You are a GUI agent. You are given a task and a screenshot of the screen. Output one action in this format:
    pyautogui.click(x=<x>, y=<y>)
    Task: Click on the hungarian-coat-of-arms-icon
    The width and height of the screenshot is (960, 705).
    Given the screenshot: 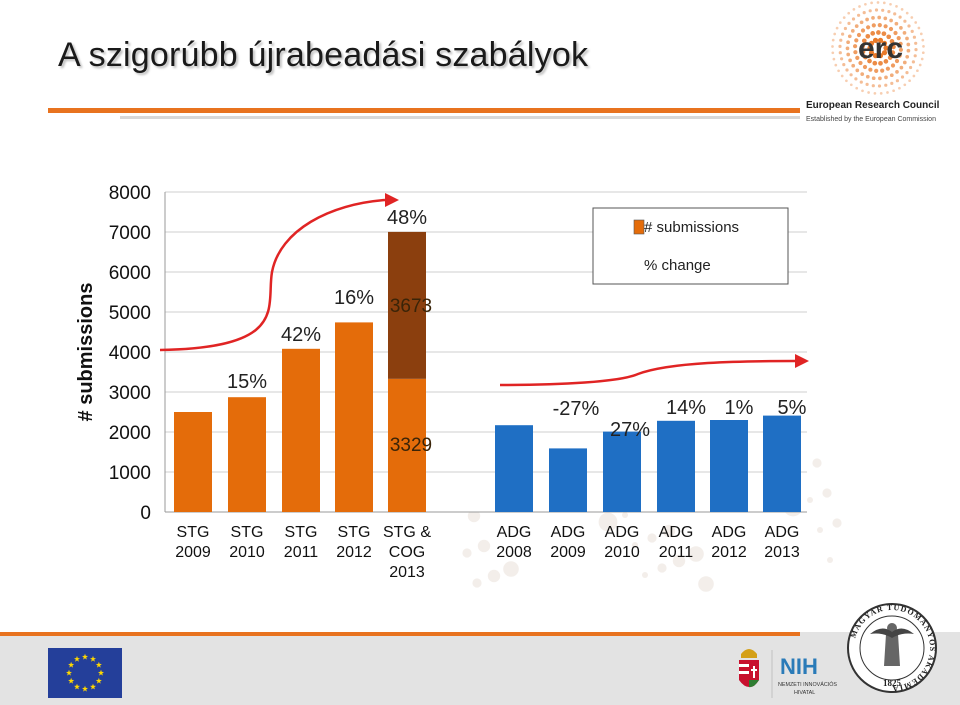 What is the action you would take?
    pyautogui.click(x=749, y=668)
    